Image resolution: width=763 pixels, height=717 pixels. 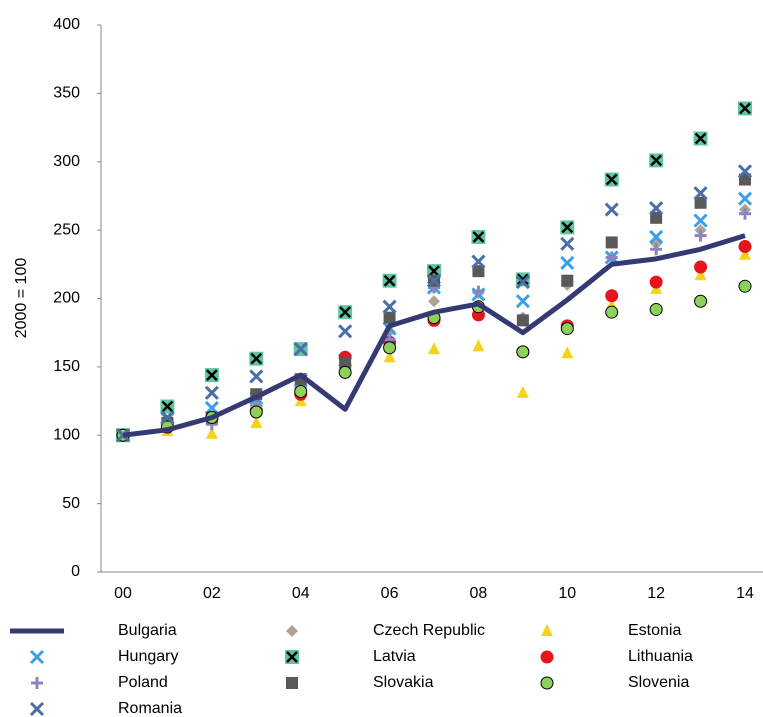 I want to click on y-tick-label: 250, so click(x=66, y=229).